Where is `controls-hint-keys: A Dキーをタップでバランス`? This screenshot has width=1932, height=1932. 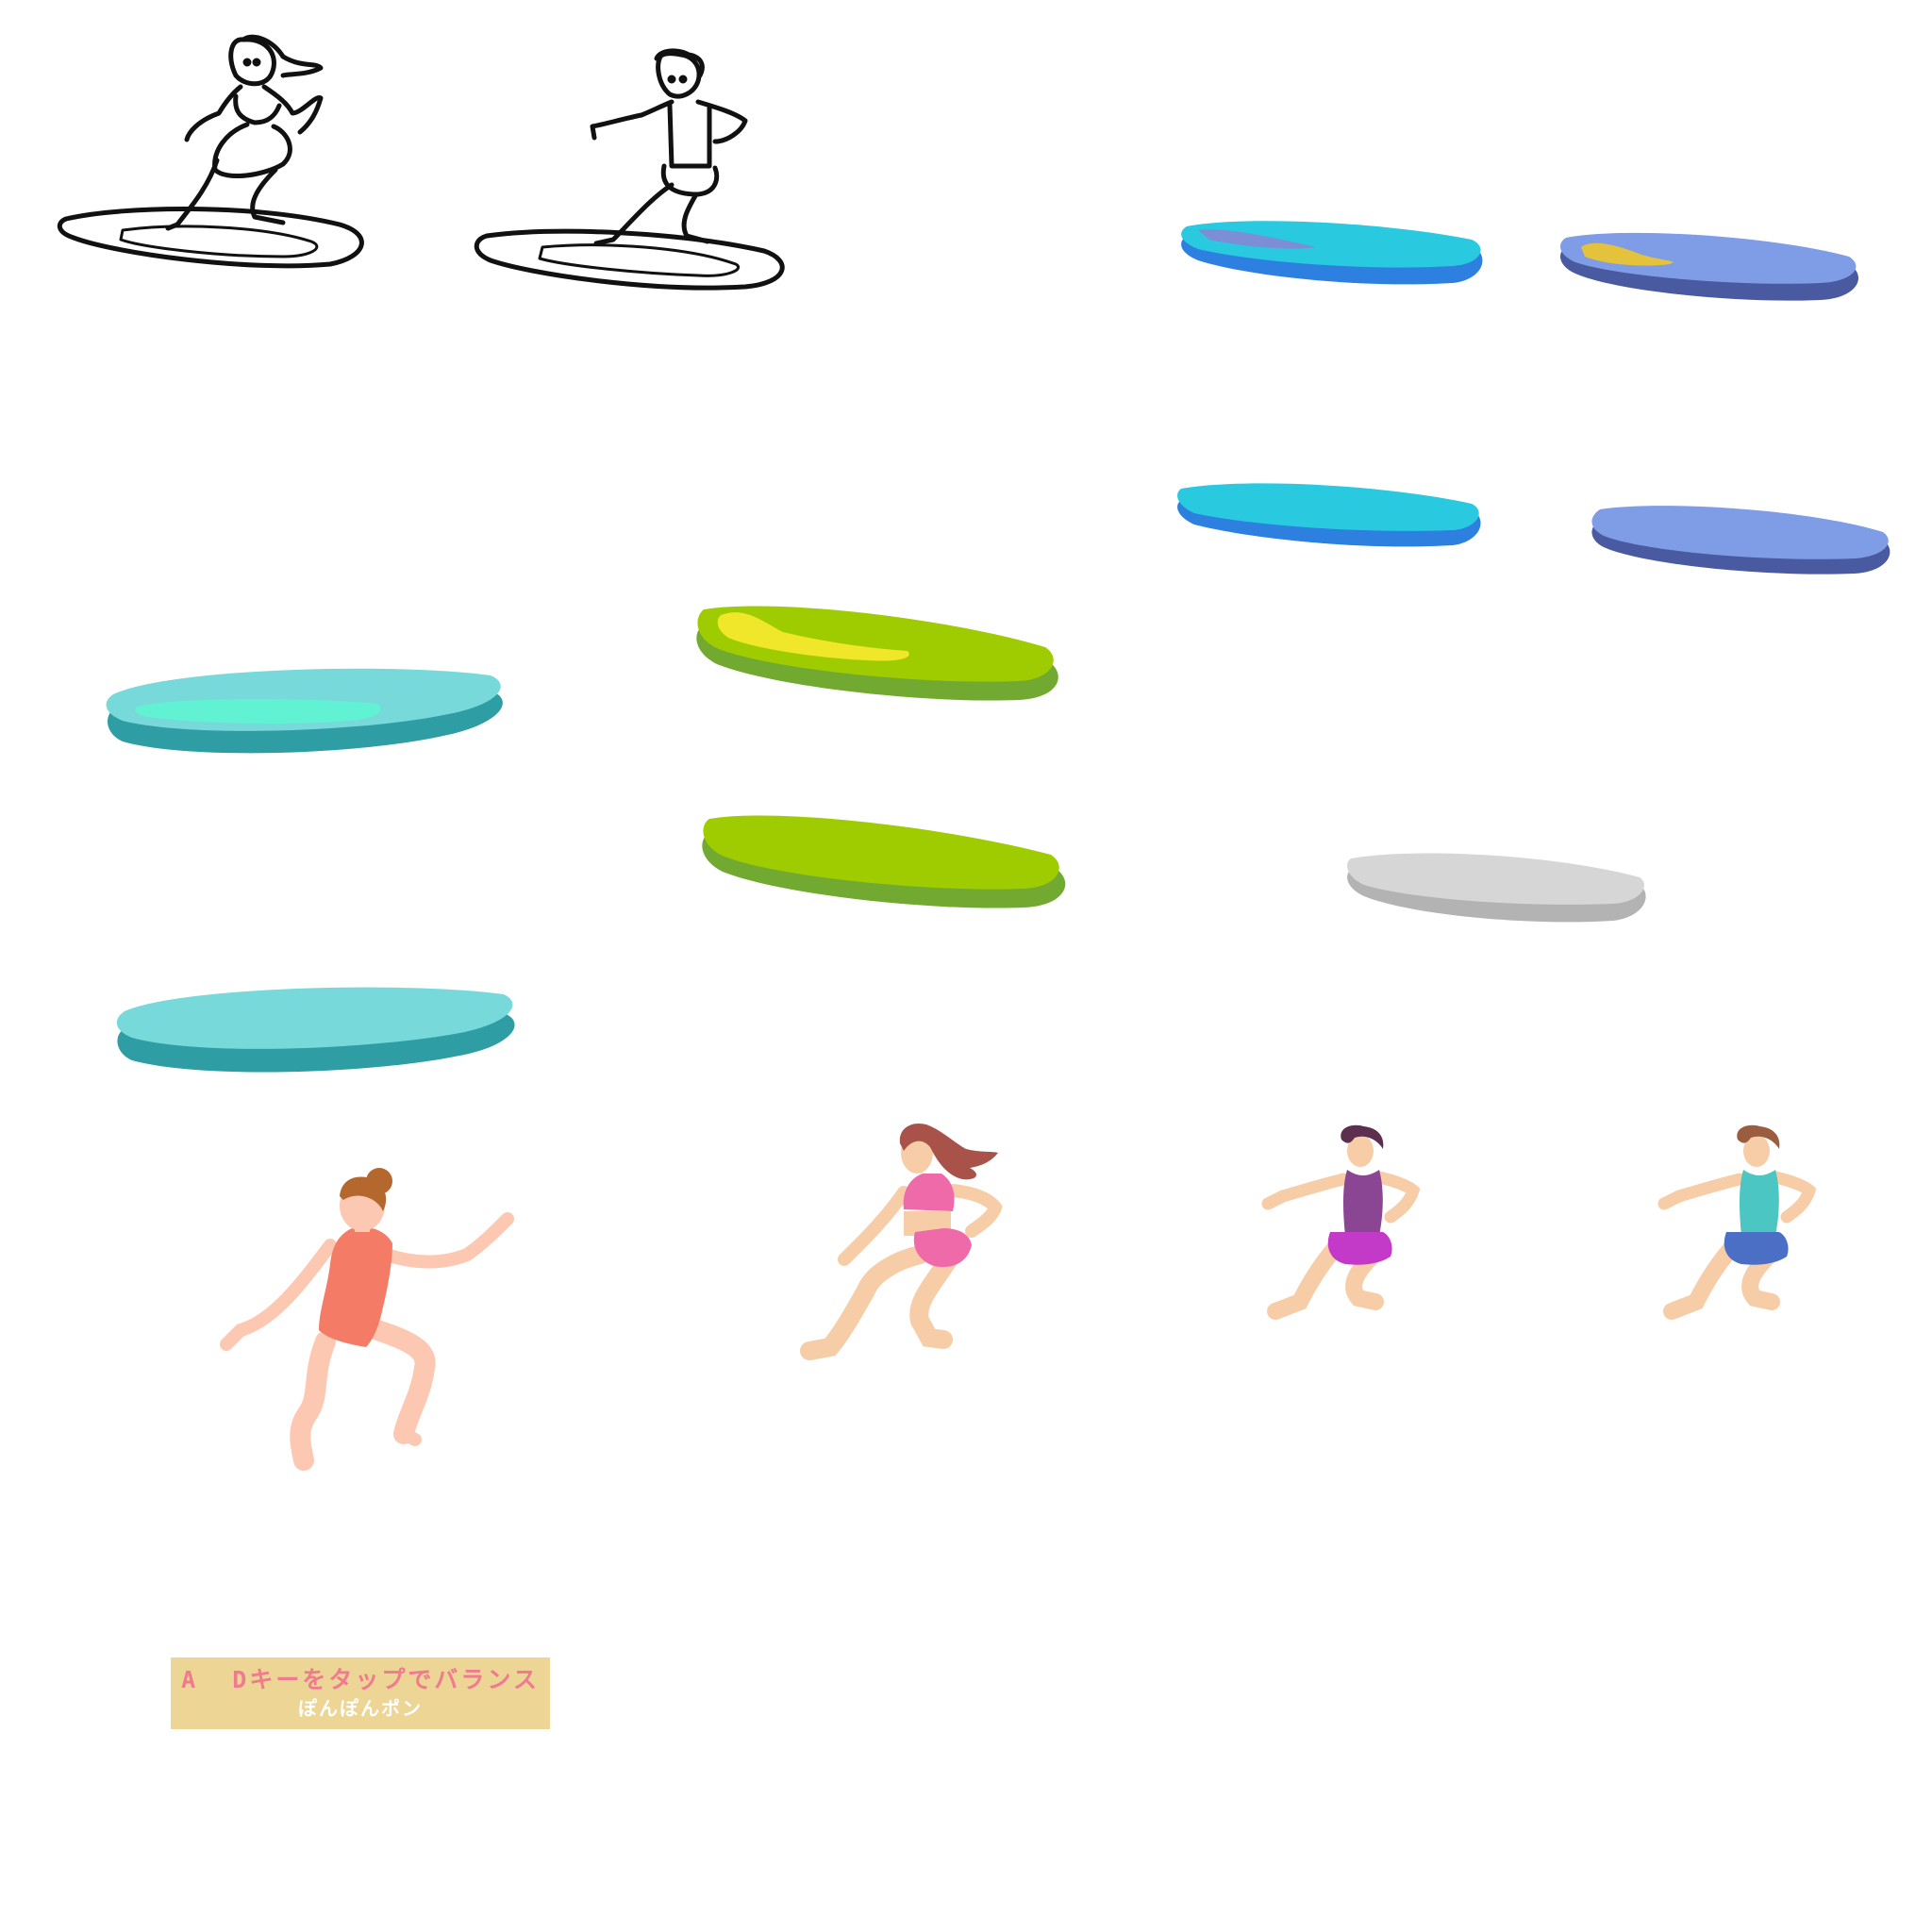
controls-hint-keys: A Dキーをタップでバランス is located at coordinates (361, 1679).